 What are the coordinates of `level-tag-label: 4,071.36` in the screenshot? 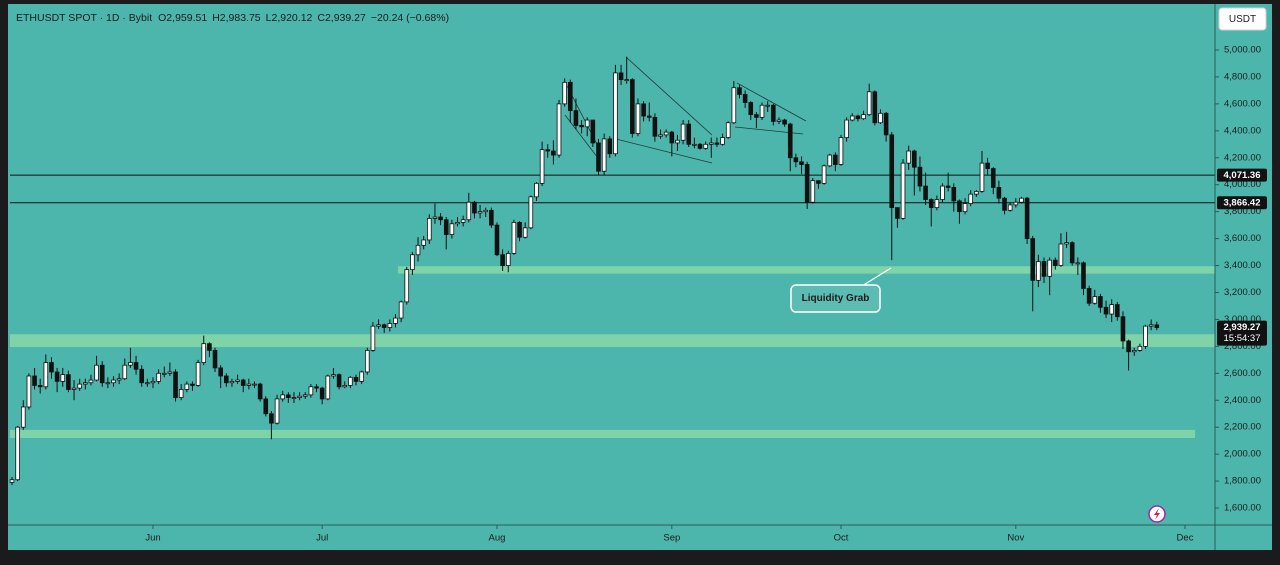 It's located at (1242, 175).